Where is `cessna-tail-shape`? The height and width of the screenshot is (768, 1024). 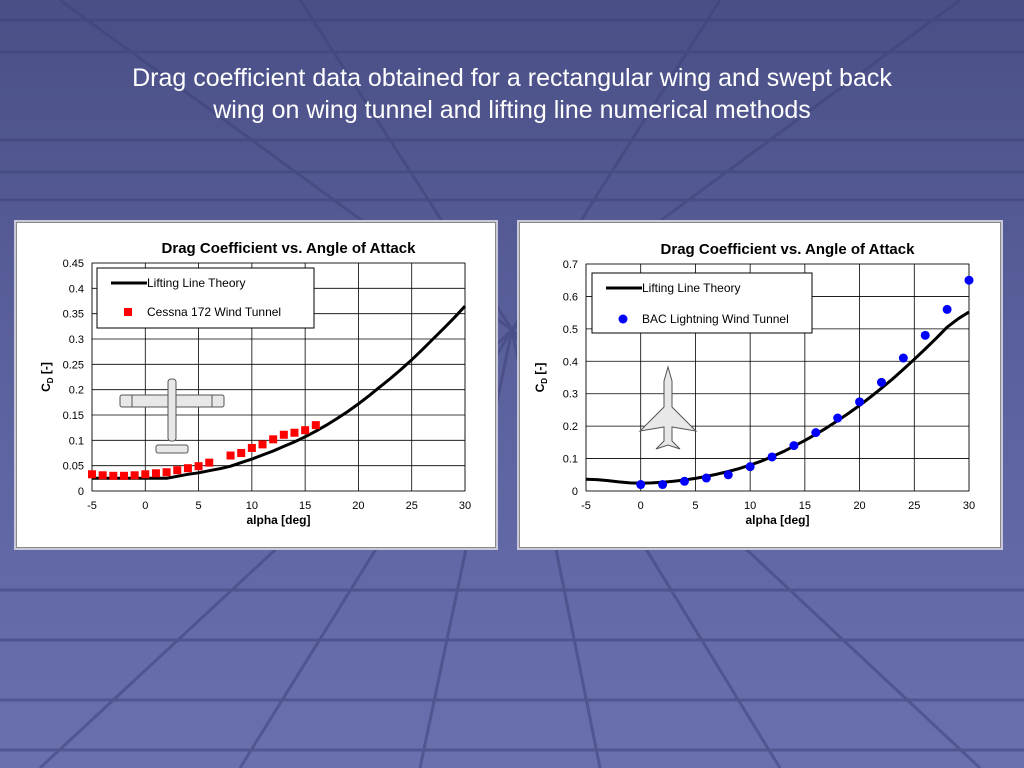 cessna-tail-shape is located at coordinates (172, 449).